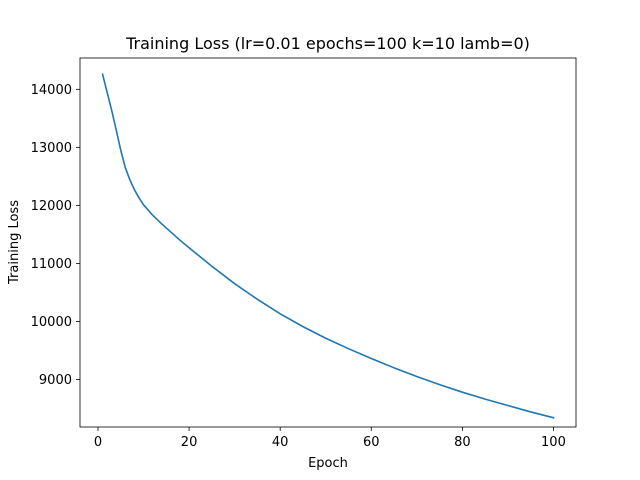 The image size is (640, 480). I want to click on x-tick-label: 100, so click(553, 442).